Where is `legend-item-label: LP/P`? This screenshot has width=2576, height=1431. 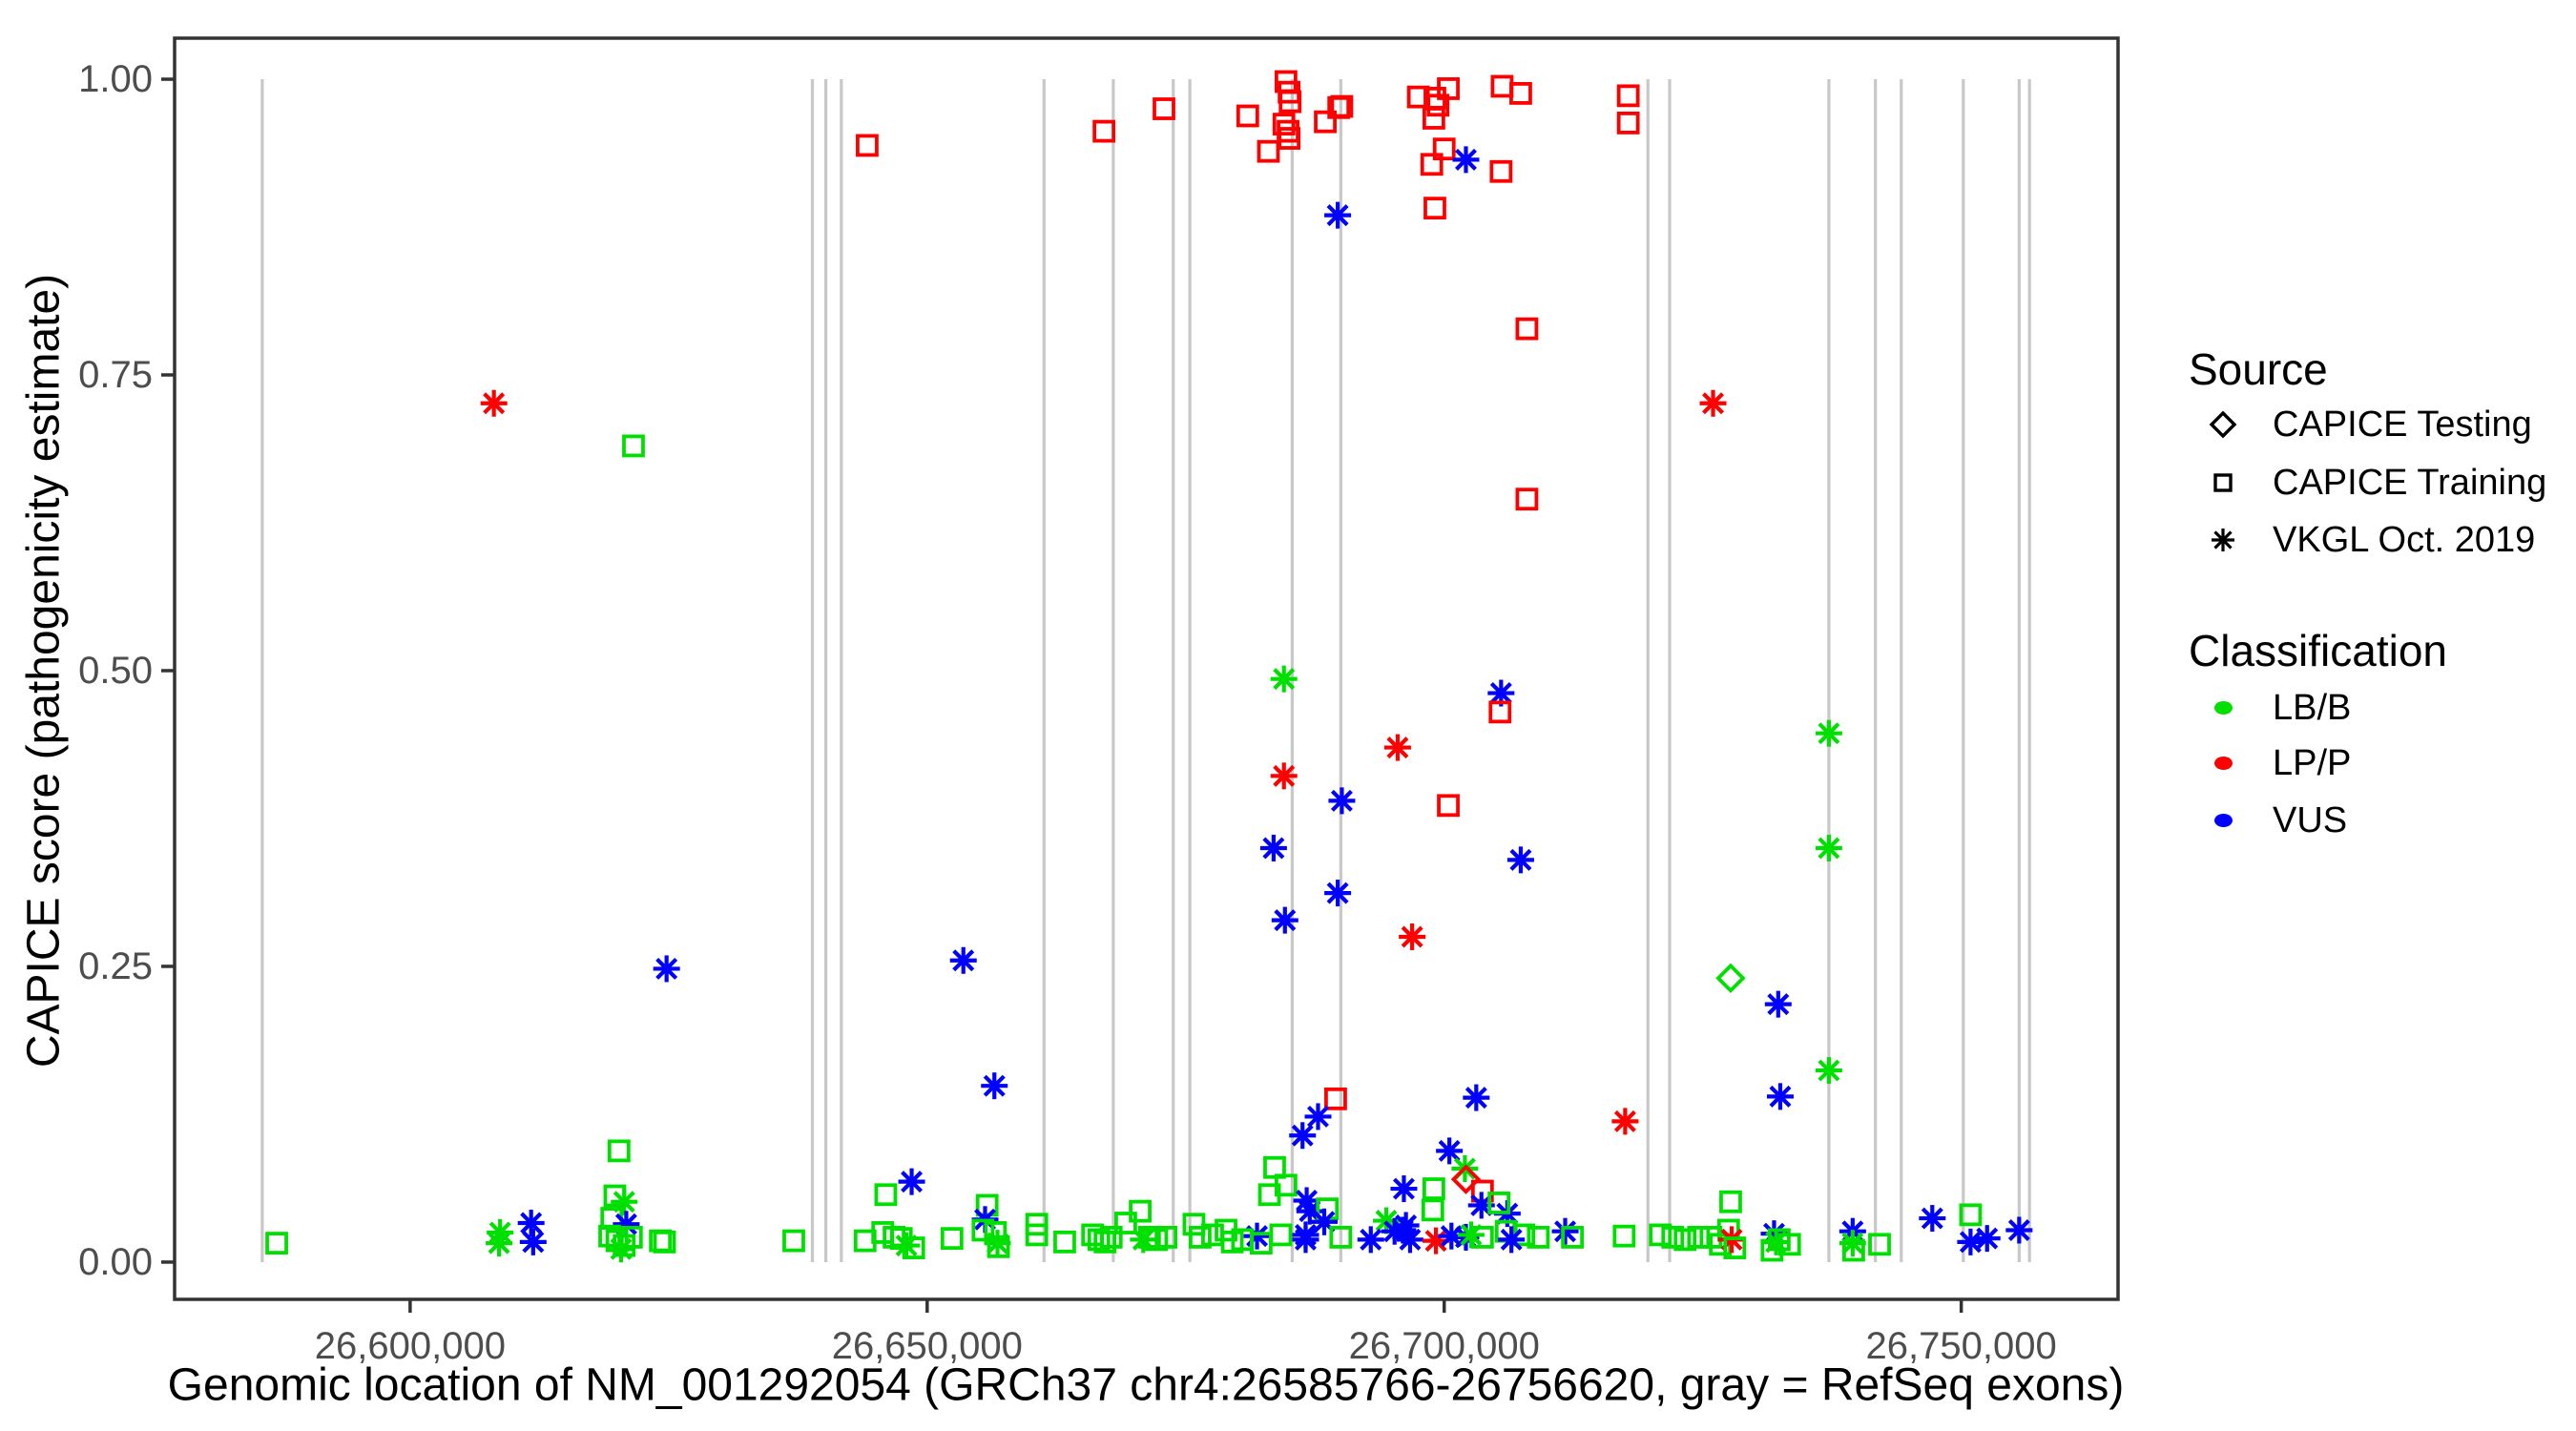 legend-item-label: LP/P is located at coordinates (2312, 762).